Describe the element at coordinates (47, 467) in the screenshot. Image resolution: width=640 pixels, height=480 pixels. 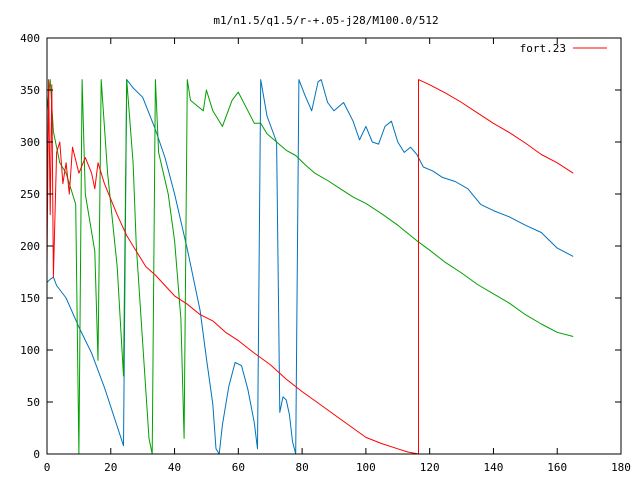
I see `x-tick-label: 0` at that location.